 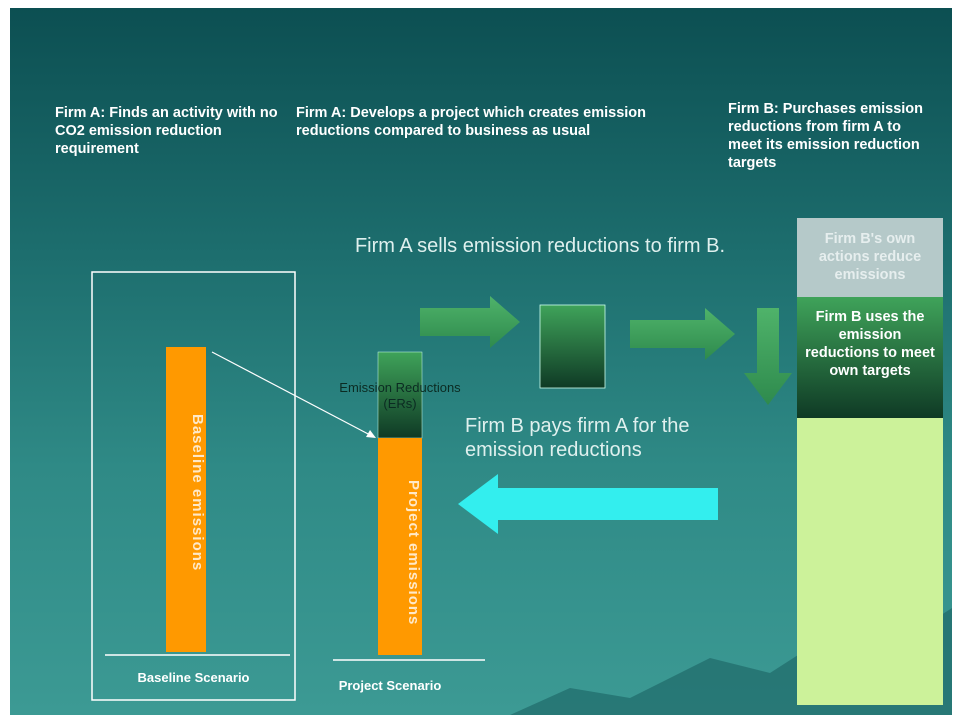 What do you see at coordinates (870, 561) in the screenshot?
I see `target-box` at bounding box center [870, 561].